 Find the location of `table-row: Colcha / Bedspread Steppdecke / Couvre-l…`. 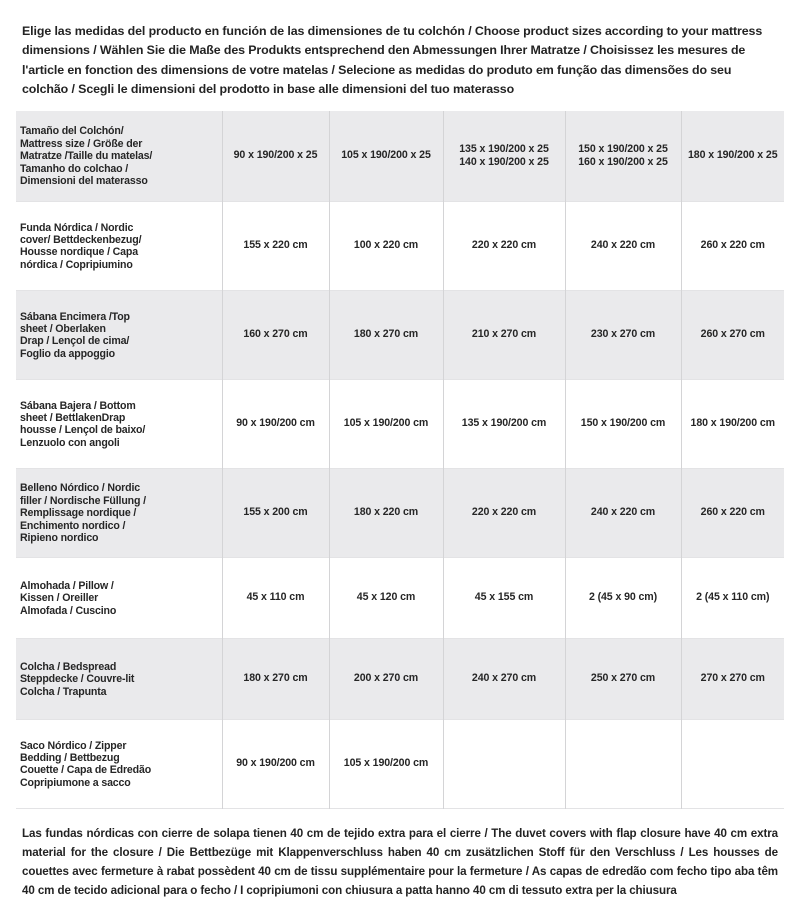

table-row: Colcha / Bedspread Steppdecke / Couvre-l… is located at coordinates (400, 679).